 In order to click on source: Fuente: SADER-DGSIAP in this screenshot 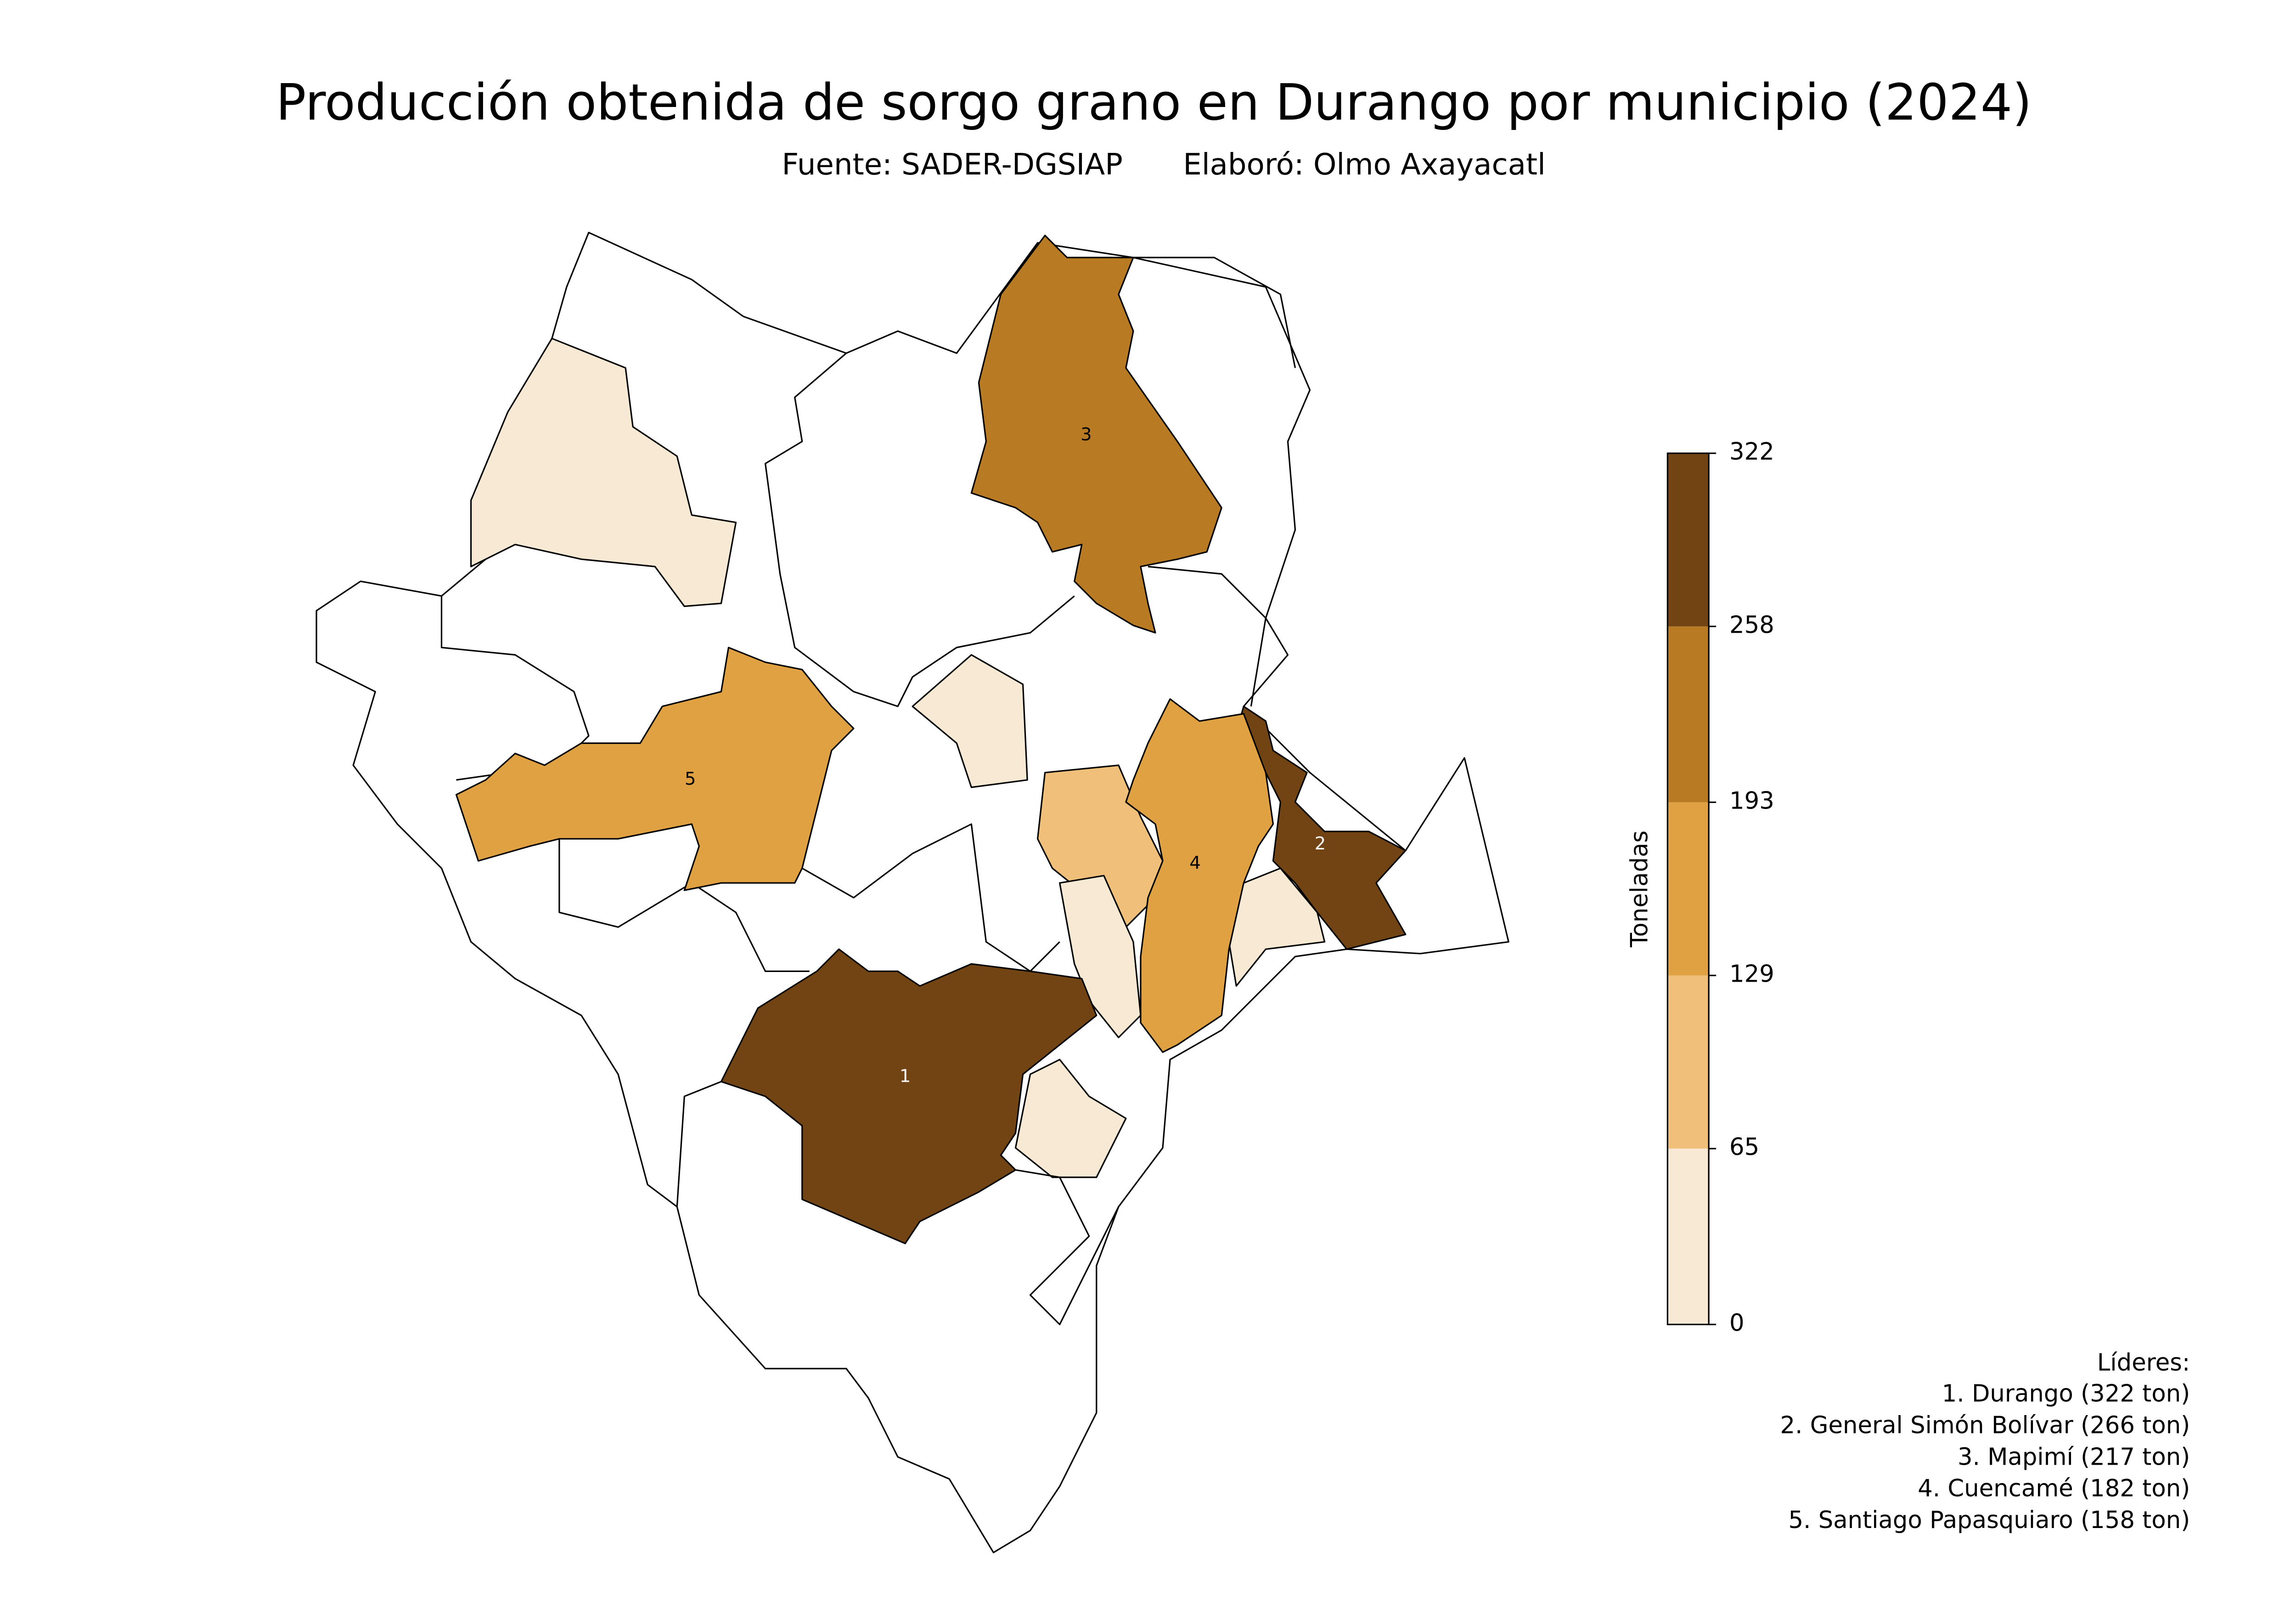, I will do `click(952, 165)`.